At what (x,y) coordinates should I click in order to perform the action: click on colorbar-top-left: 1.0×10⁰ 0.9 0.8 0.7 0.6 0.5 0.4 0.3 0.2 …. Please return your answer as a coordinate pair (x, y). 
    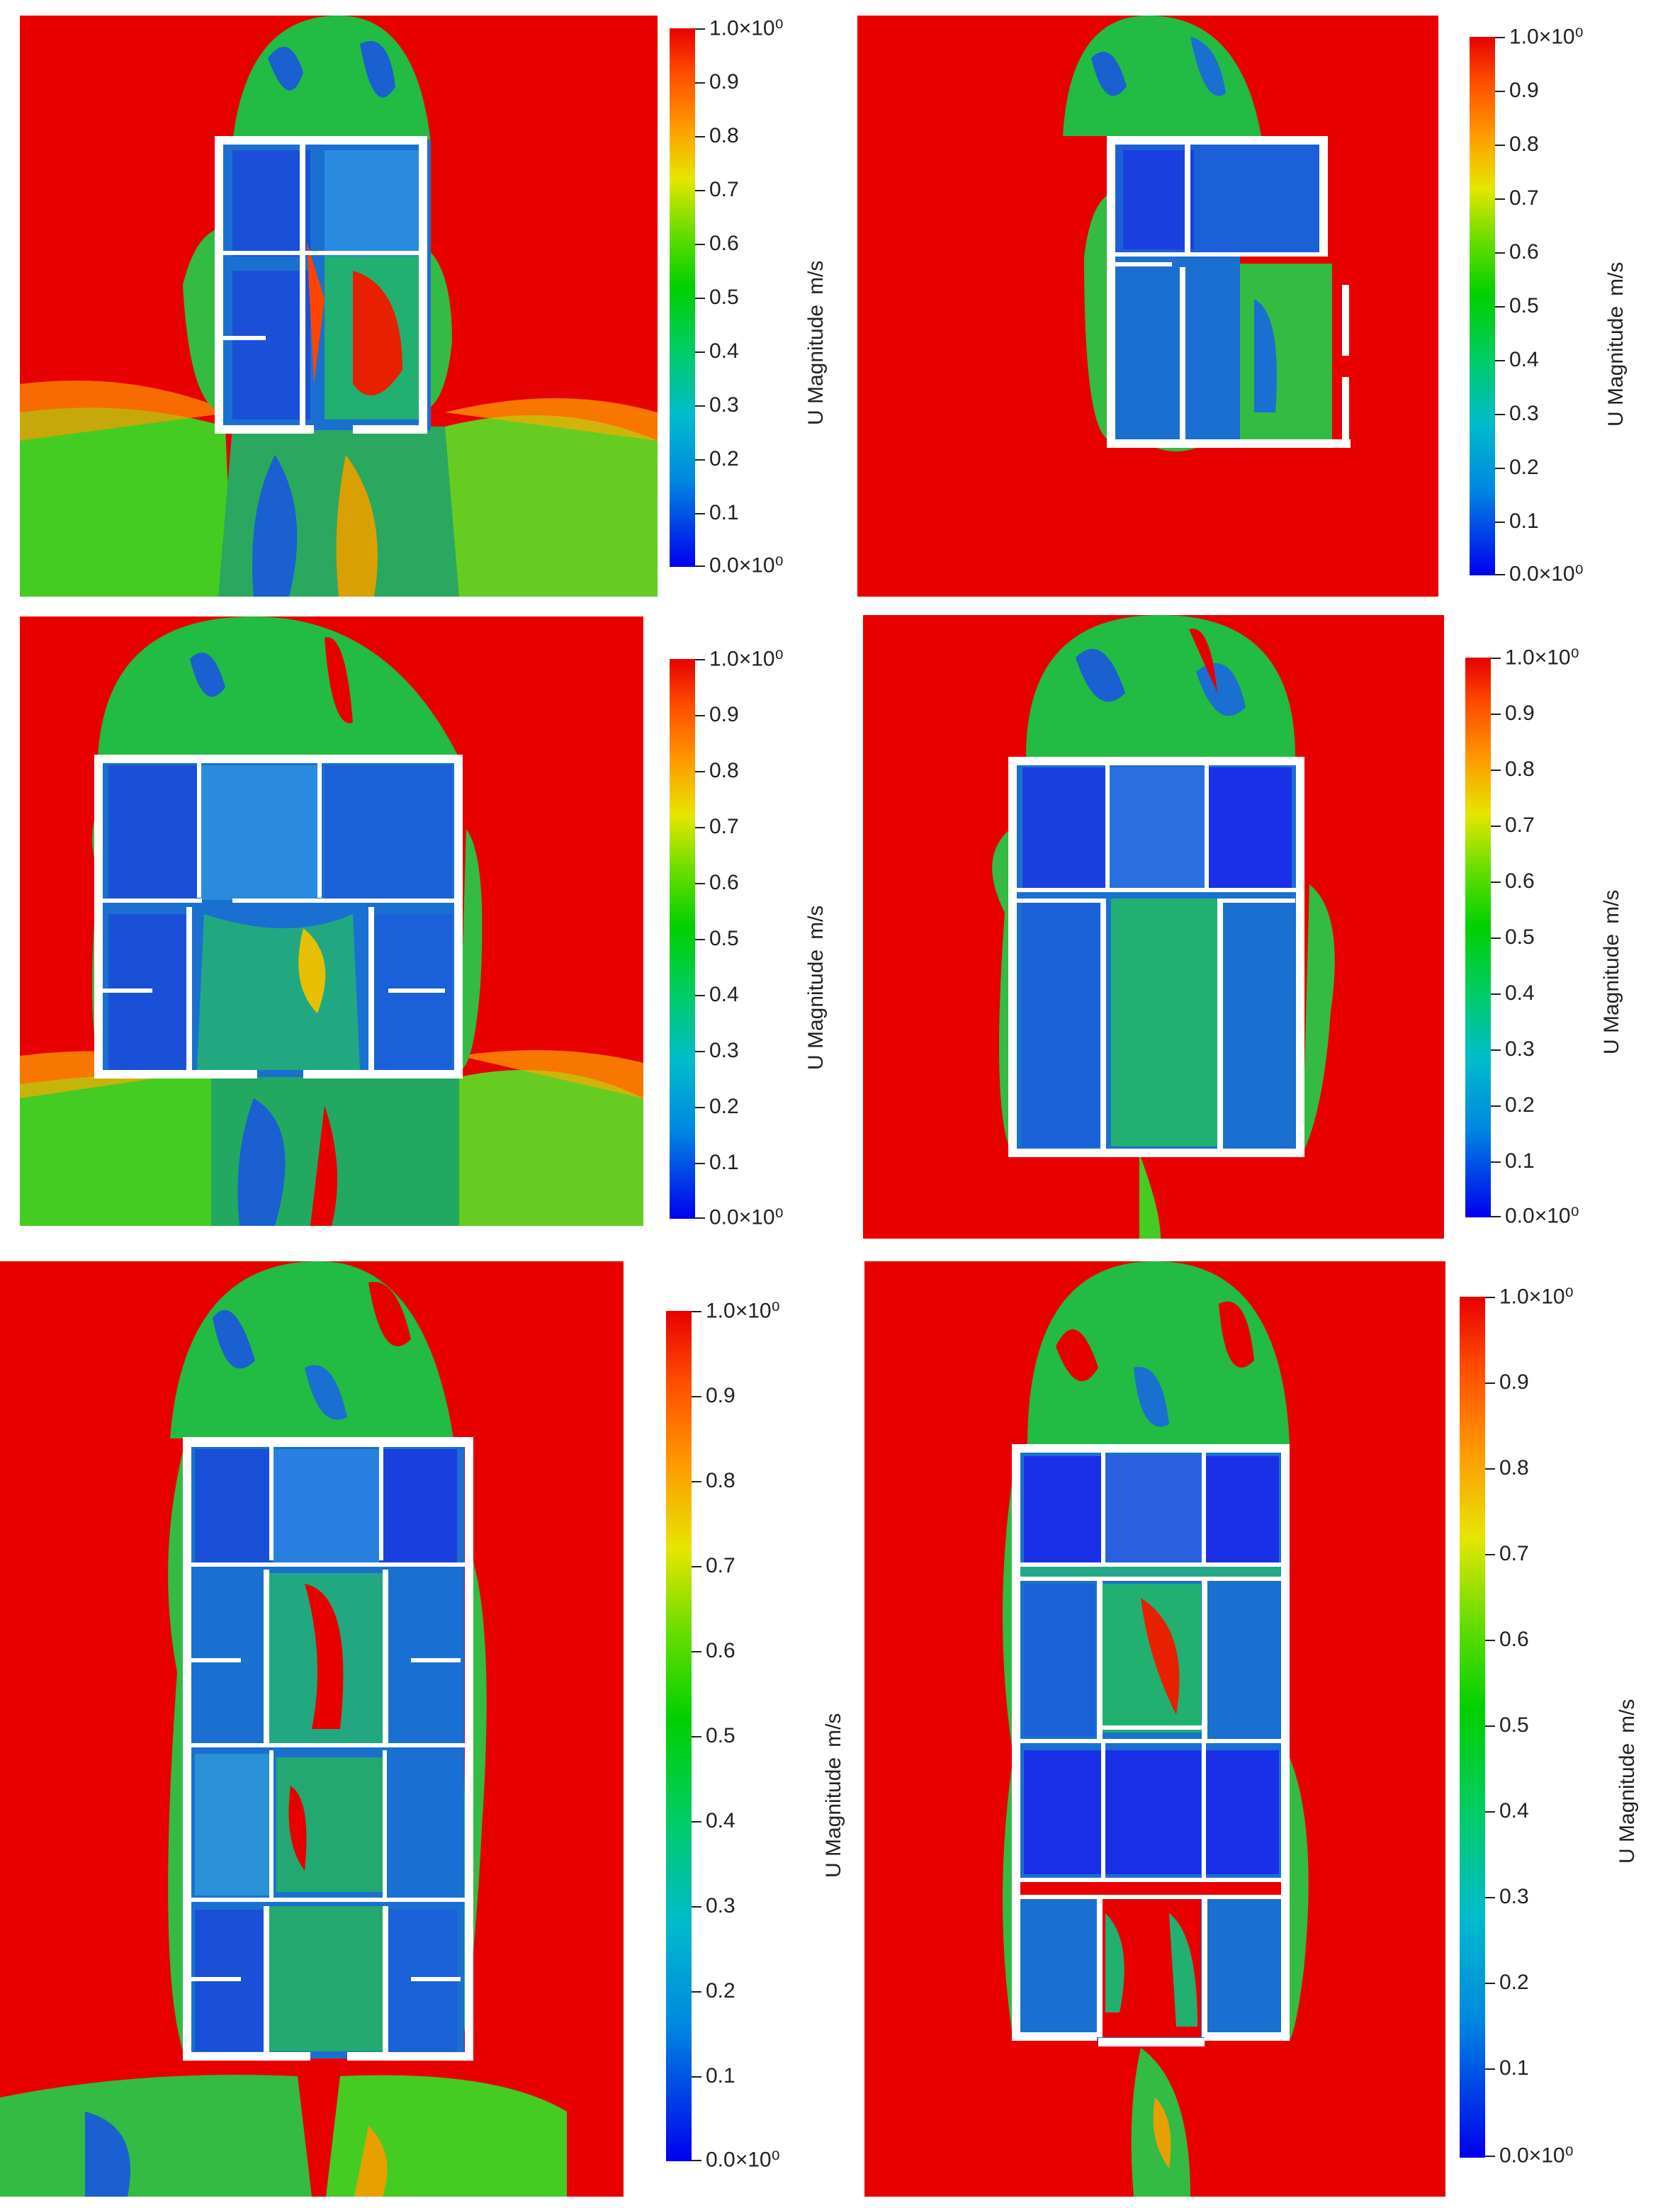
    Looking at the image, I should click on (755, 297).